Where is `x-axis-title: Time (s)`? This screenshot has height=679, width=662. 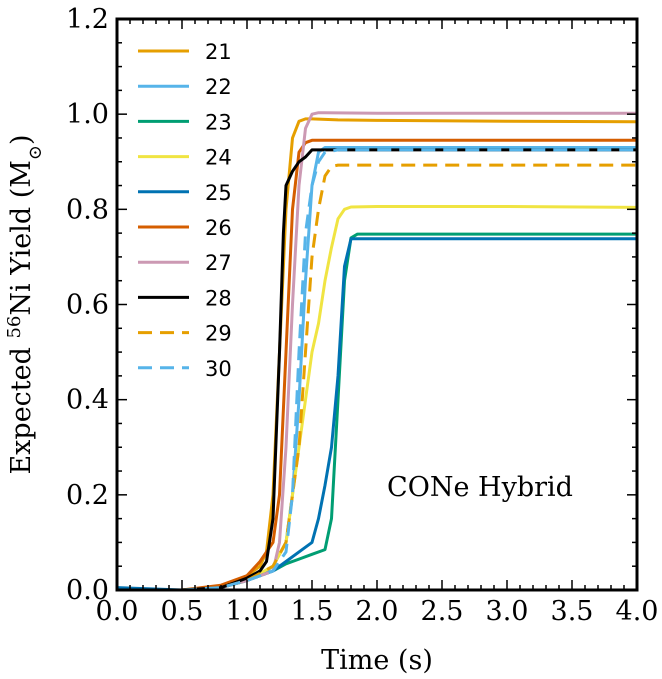 x-axis-title: Time (s) is located at coordinates (377, 660).